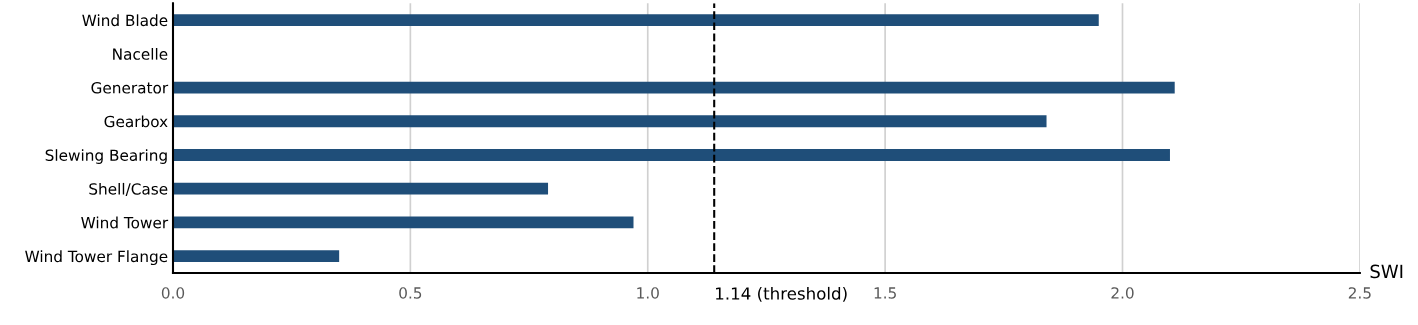 Image resolution: width=1418 pixels, height=325 pixels. Describe the element at coordinates (1386, 271) in the screenshot. I see `x-axis-title: SWI` at that location.